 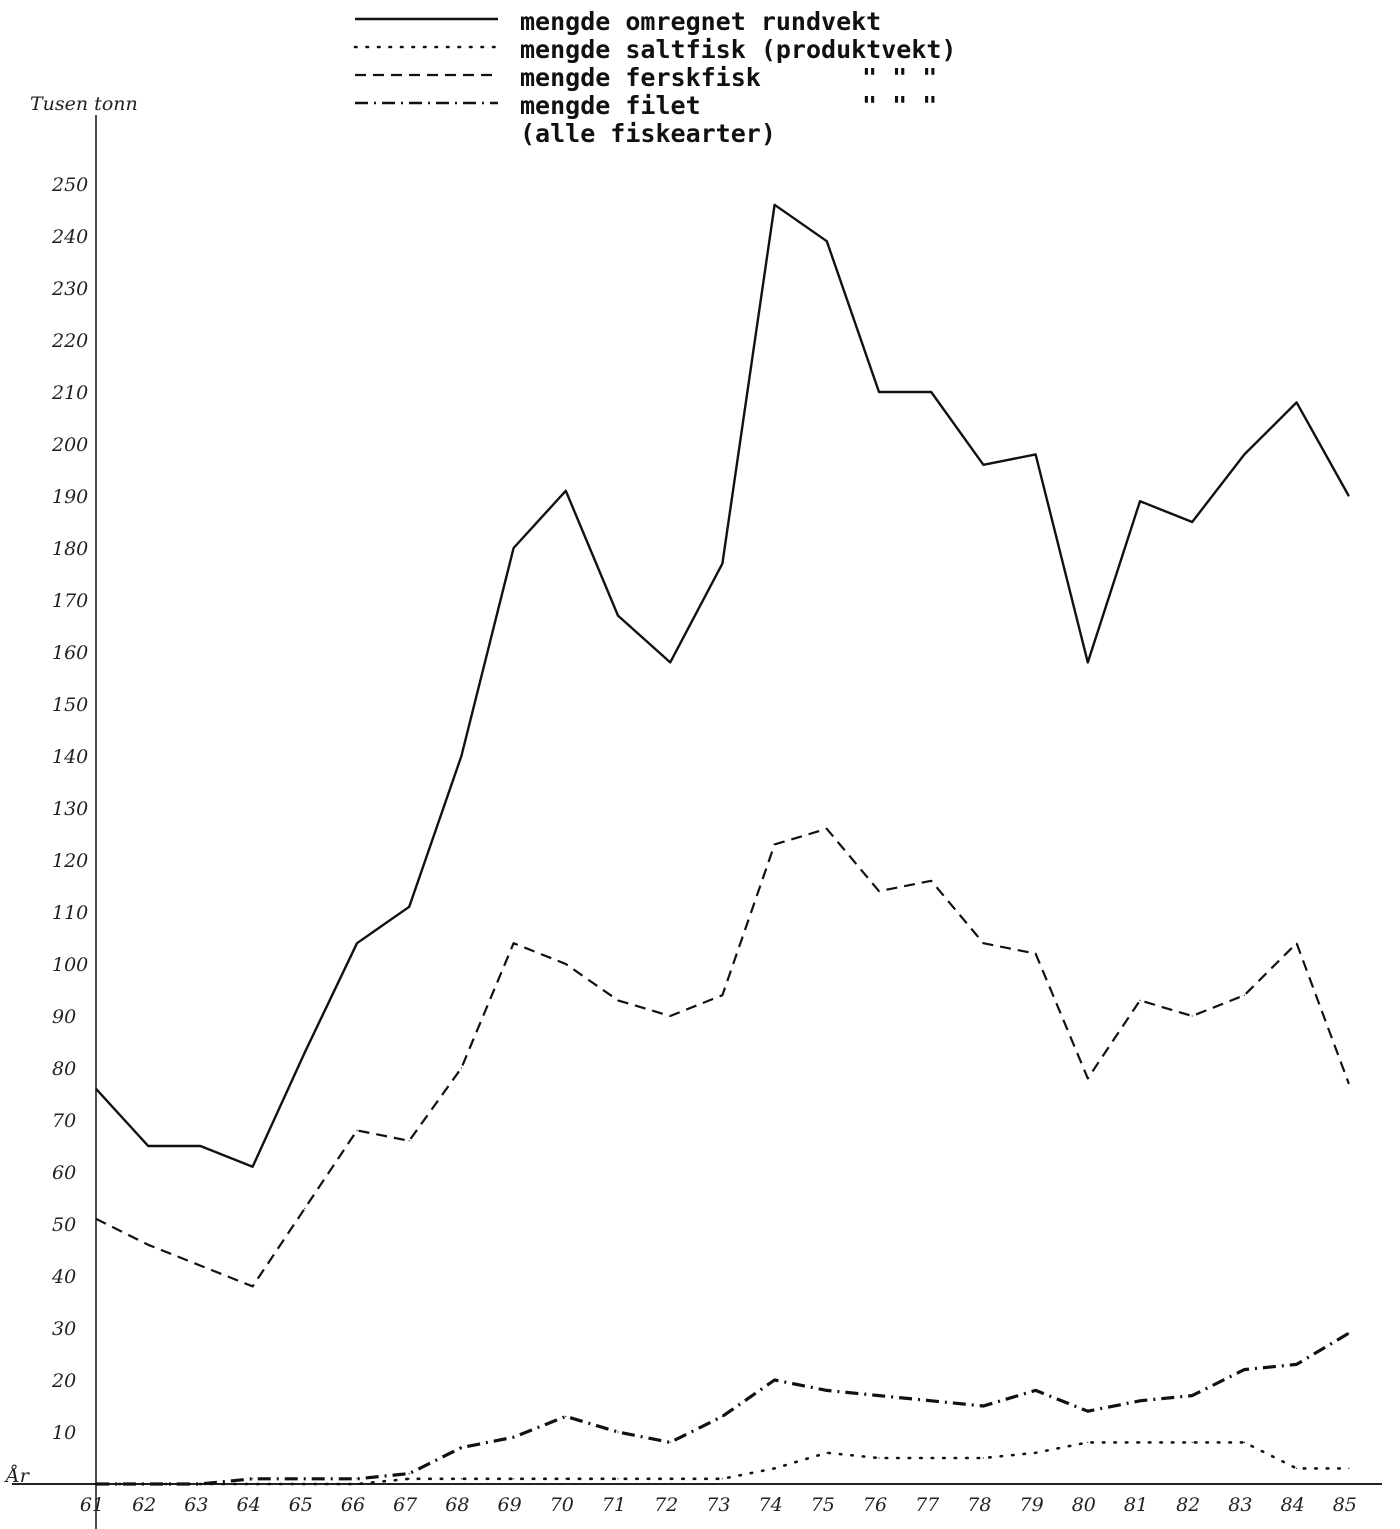 I want to click on x-tick-label: 61, so click(x=92, y=1505).